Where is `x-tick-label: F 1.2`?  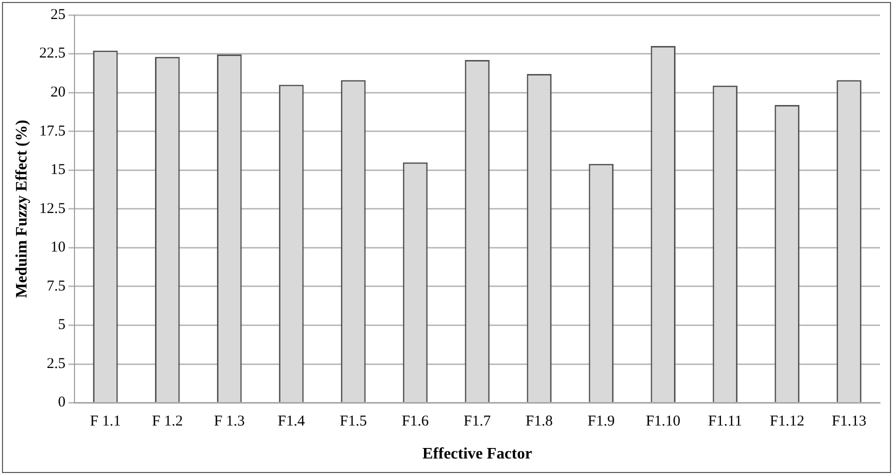 x-tick-label: F 1.2 is located at coordinates (167, 422).